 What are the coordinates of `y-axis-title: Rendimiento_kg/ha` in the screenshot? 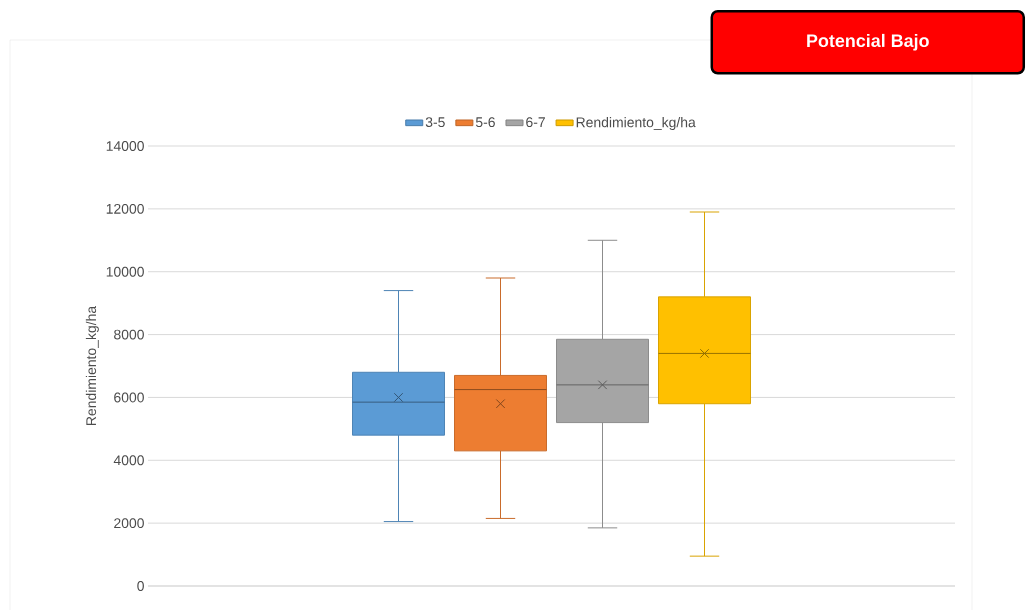 It's located at (92, 365).